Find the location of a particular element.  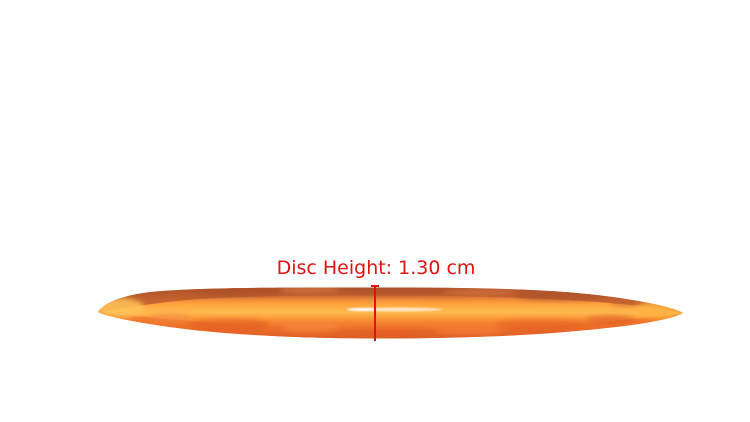

disc-top-swirls is located at coordinates (427, 297).